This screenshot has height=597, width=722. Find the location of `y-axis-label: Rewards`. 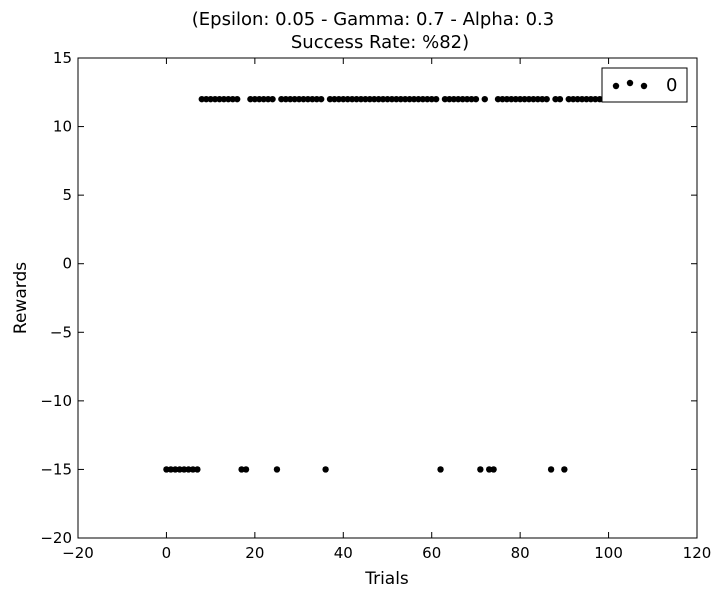

y-axis-label: Rewards is located at coordinates (21, 298).